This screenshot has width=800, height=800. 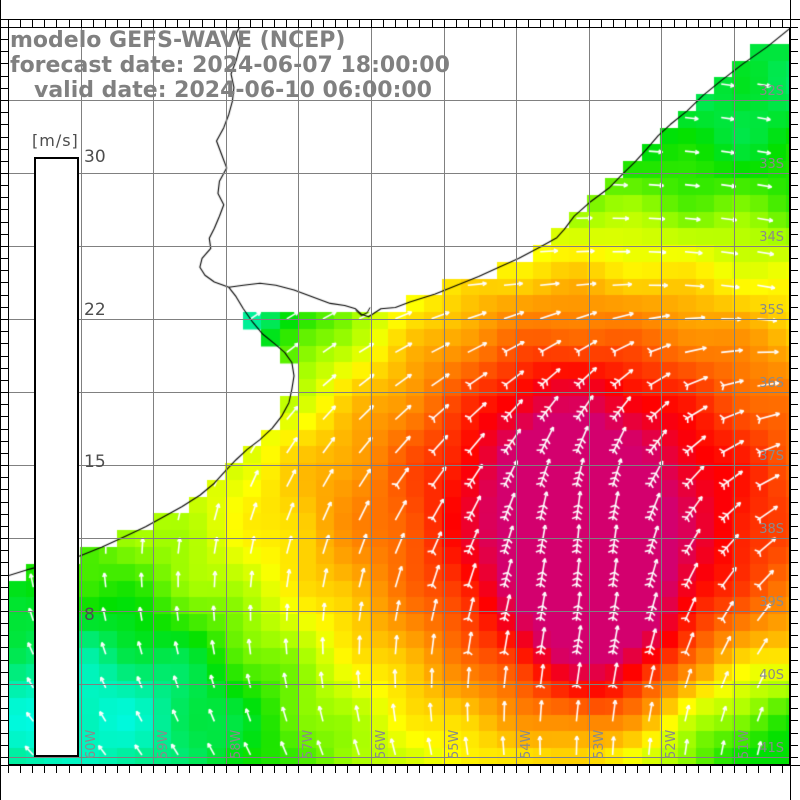 I want to click on colorbar-outline, so click(x=56, y=457).